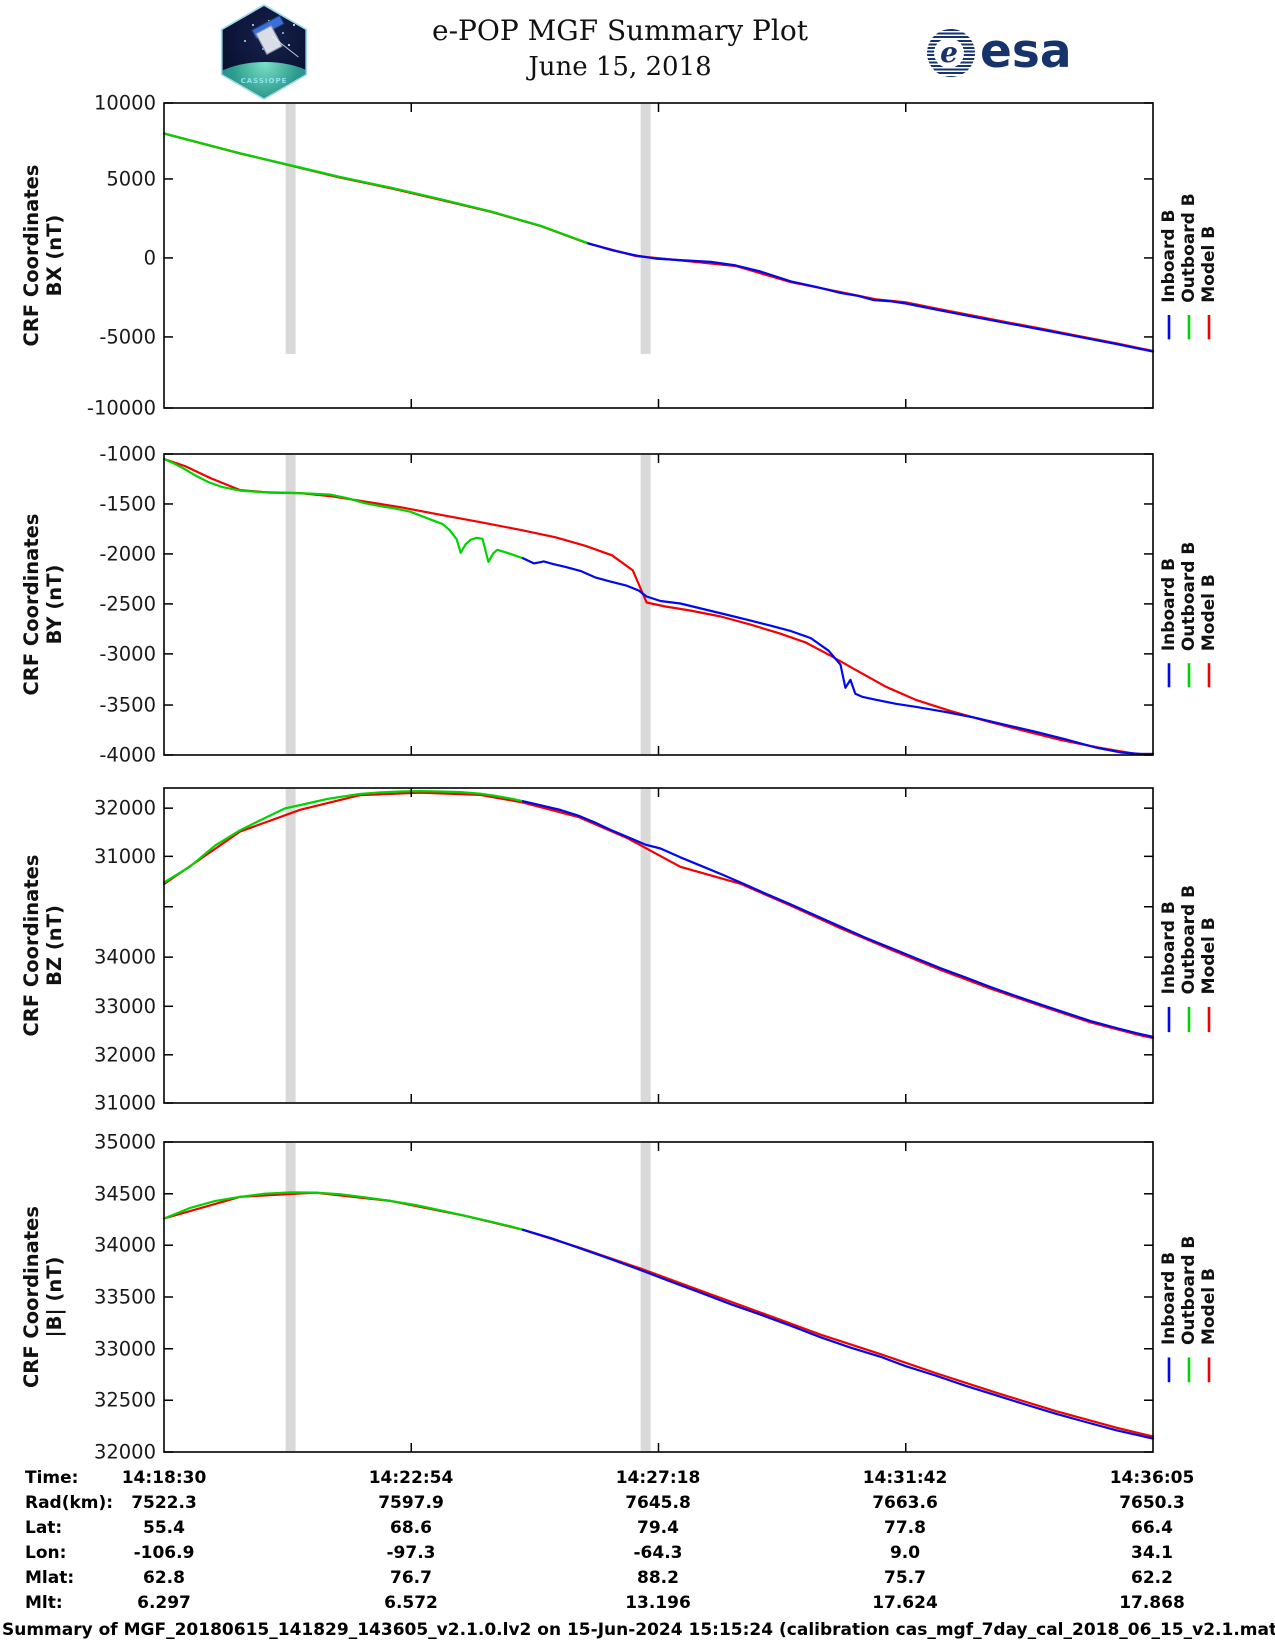 The width and height of the screenshot is (1275, 1650). I want to click on table-cell: -64.3, so click(658, 1553).